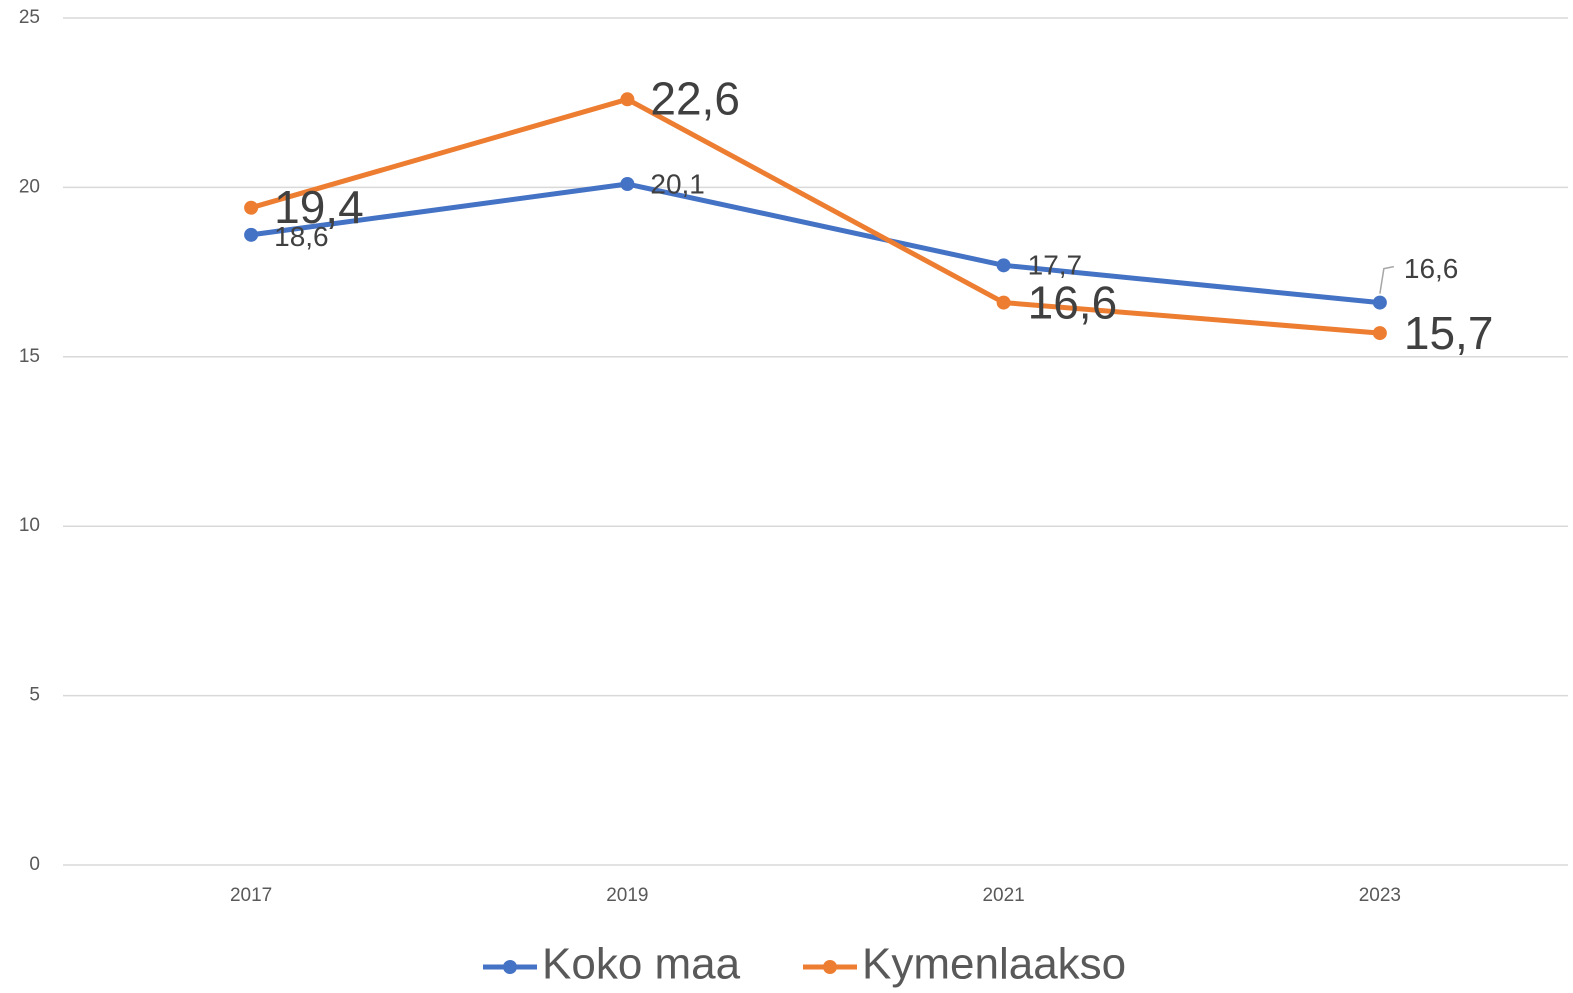 The image size is (1573, 993). Describe the element at coordinates (641, 964) in the screenshot. I see `legend-label: Koko maa` at that location.